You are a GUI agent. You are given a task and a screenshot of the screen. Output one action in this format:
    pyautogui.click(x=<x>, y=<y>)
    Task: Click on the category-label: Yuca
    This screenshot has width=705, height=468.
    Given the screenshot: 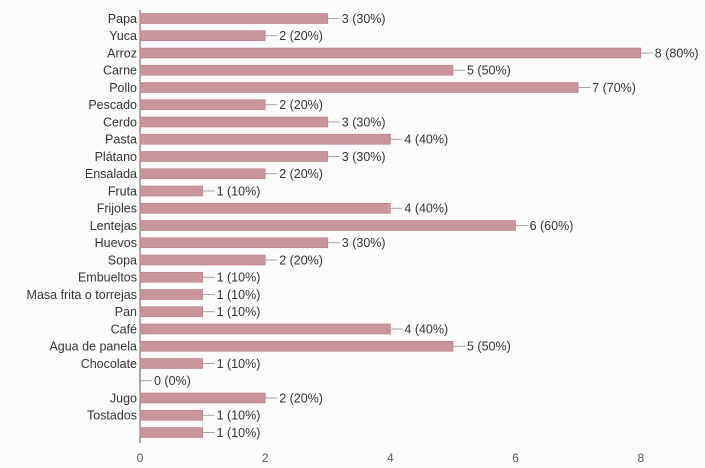 What is the action you would take?
    pyautogui.click(x=123, y=36)
    